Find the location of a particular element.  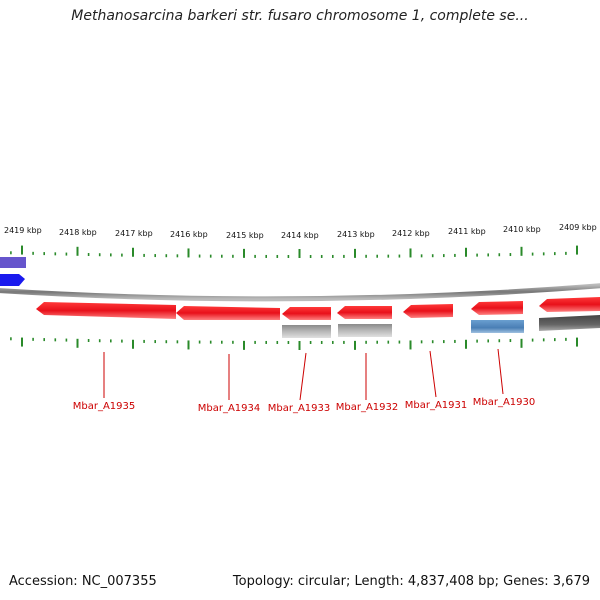

gene-label-mbar-a1932: Mbar_A1932 is located at coordinates (367, 407).